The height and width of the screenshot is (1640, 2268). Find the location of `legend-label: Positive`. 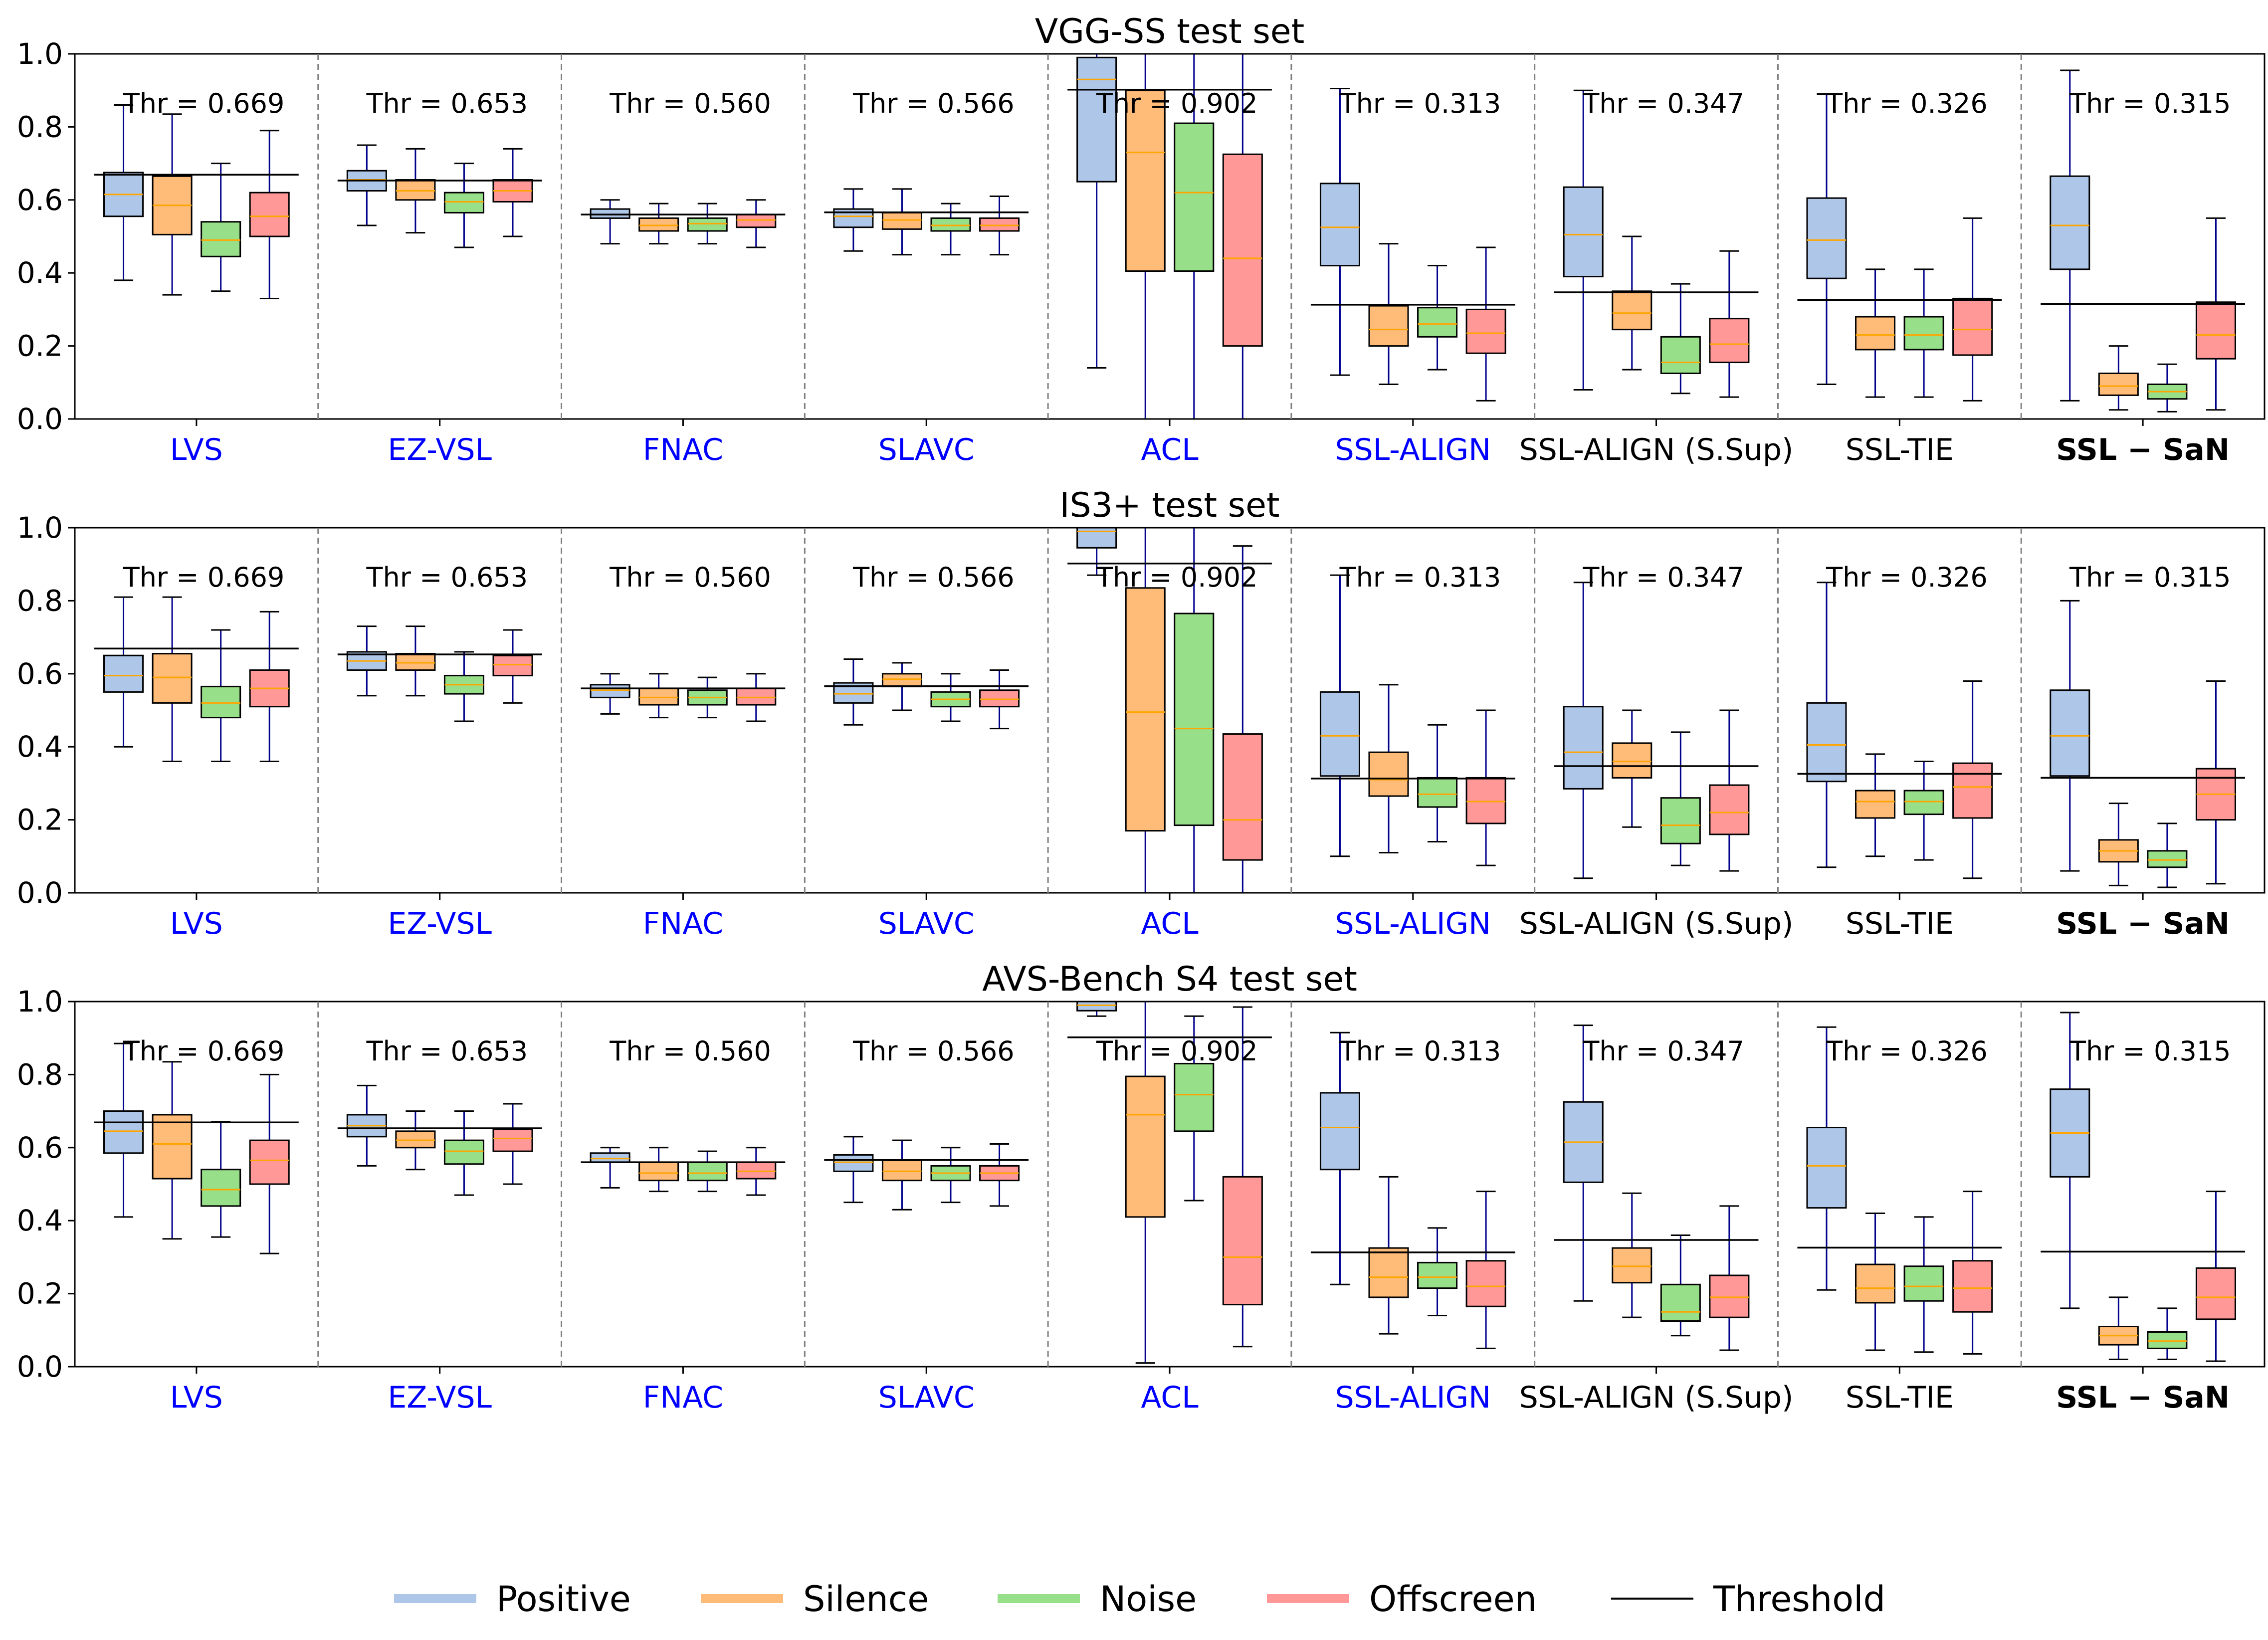

legend-label: Positive is located at coordinates (564, 1599).